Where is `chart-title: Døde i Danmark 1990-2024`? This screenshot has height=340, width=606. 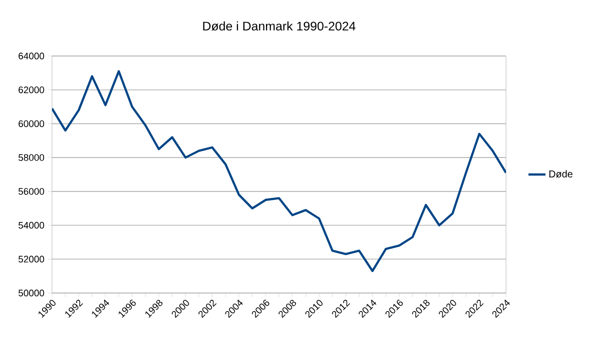
chart-title: Døde i Danmark 1990-2024 is located at coordinates (279, 26).